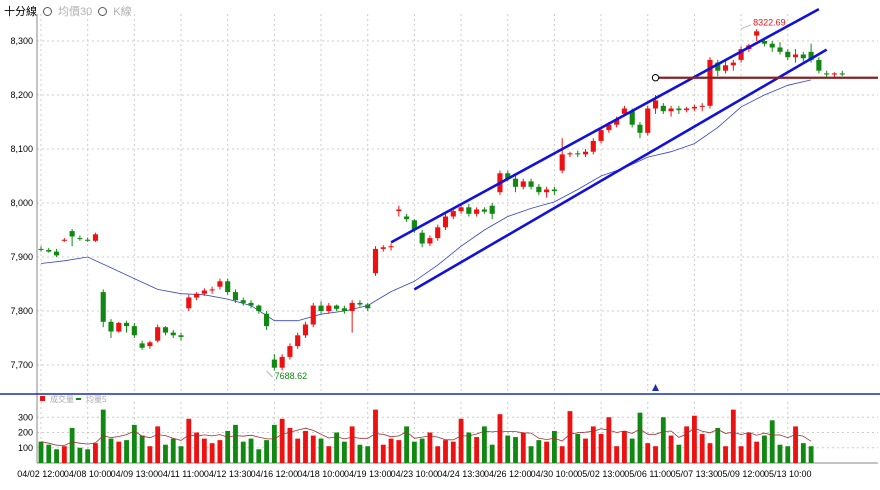 The height and width of the screenshot is (490, 880). Describe the element at coordinates (21, 41) in the screenshot. I see `price-tick-label: 8,300` at that location.